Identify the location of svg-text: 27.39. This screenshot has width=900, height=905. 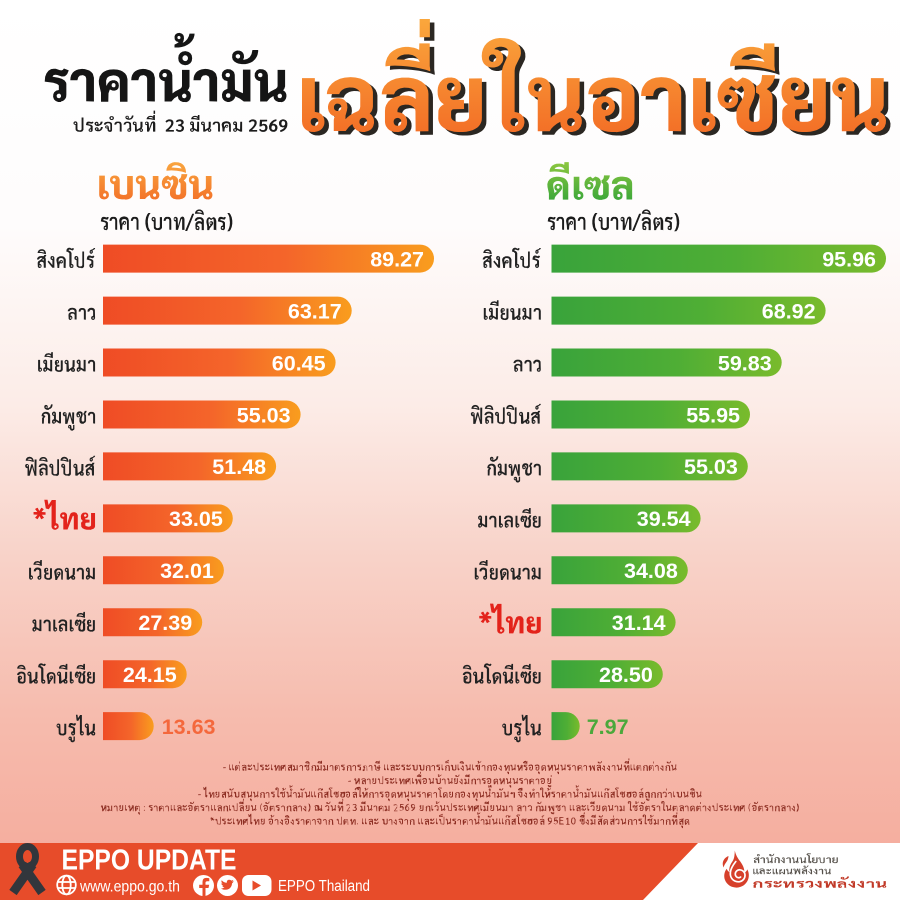
(165, 623).